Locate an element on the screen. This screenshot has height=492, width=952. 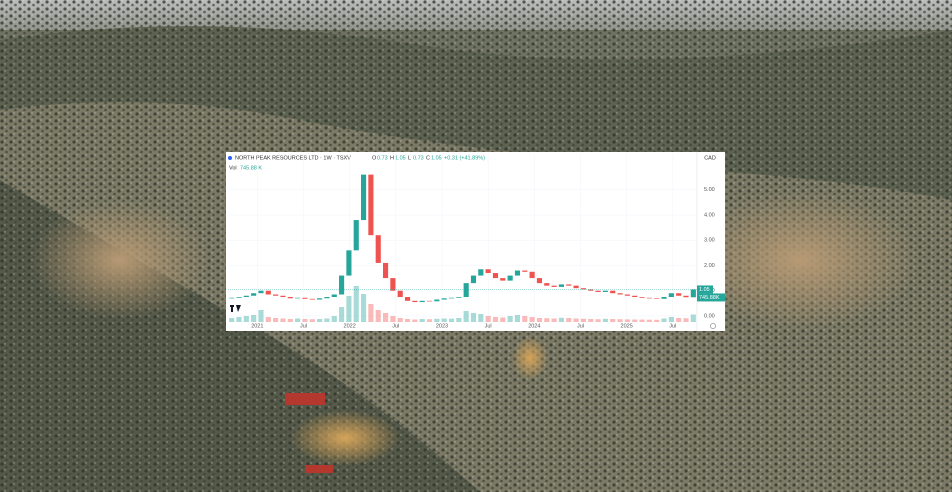
currency: CAD is located at coordinates (710, 158).